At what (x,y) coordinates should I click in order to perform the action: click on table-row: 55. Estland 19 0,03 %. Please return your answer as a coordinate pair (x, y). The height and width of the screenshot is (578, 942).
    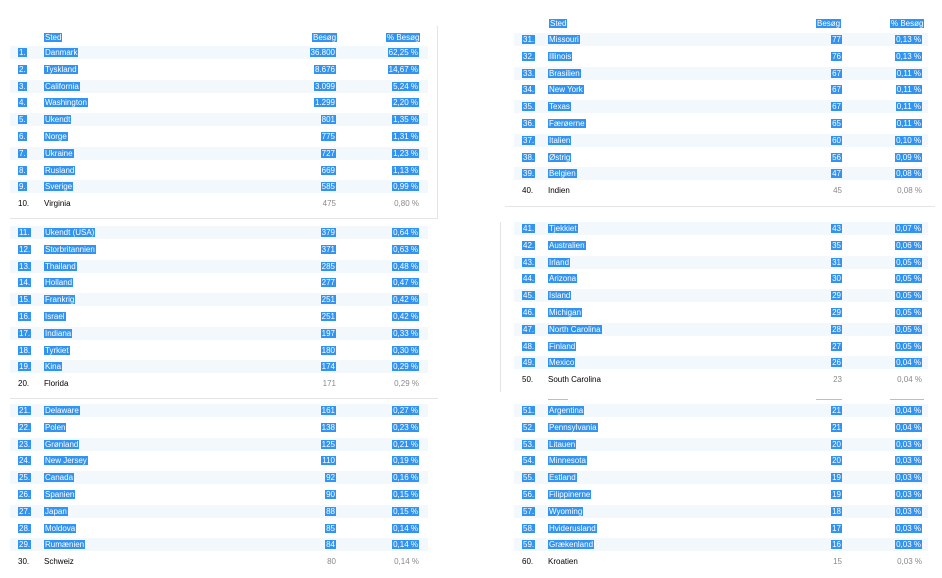
    Looking at the image, I should click on (721, 478).